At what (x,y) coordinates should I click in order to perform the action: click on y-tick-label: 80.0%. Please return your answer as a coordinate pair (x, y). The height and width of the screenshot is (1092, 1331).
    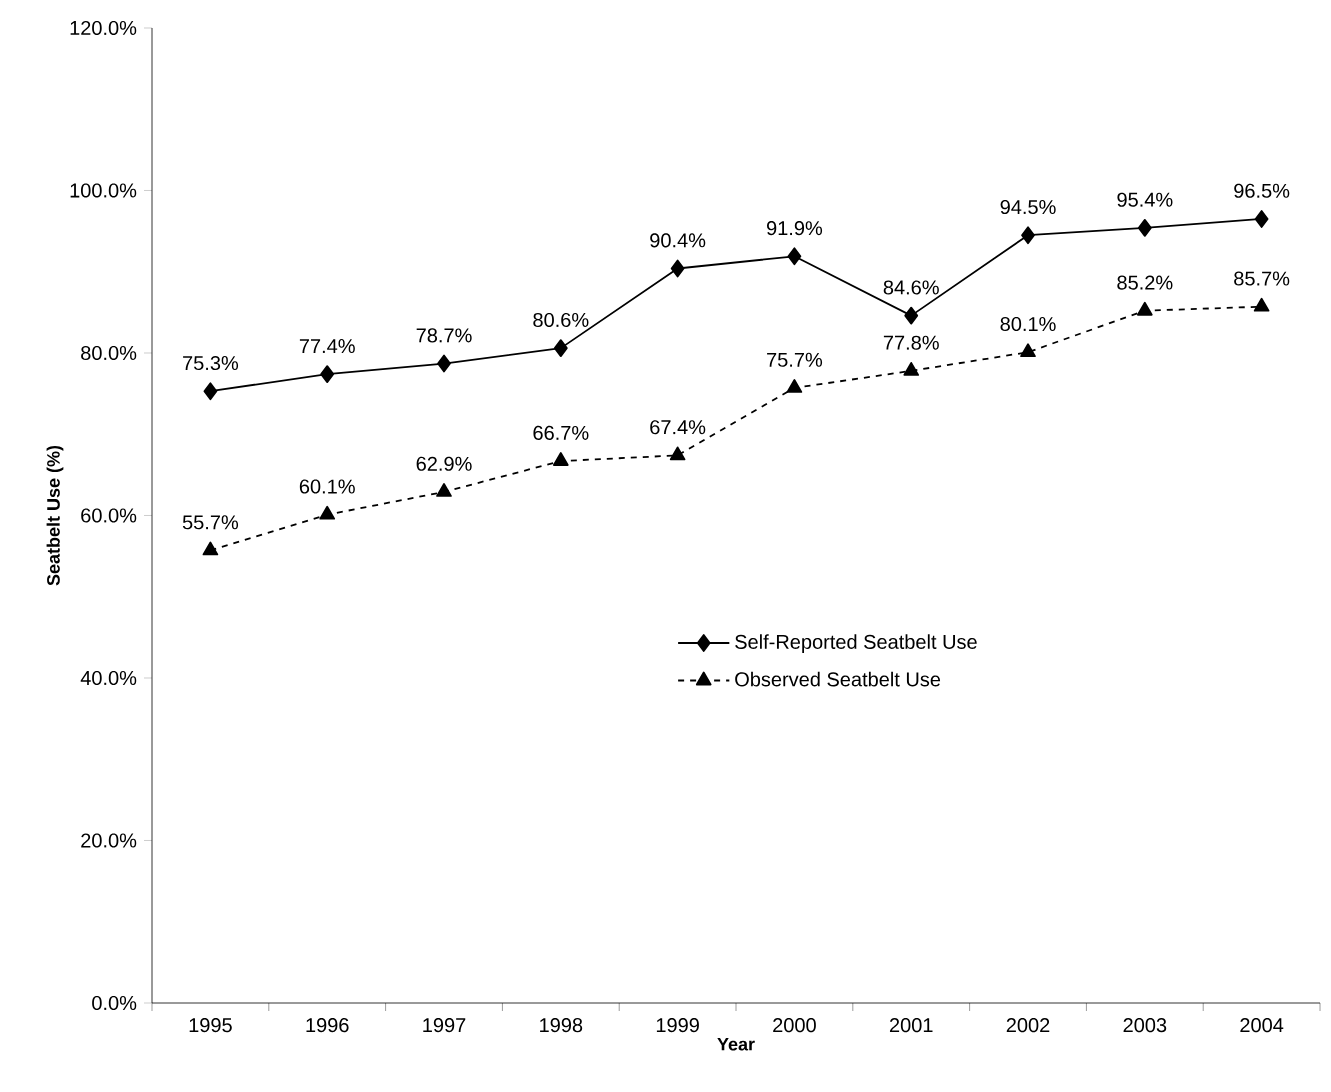
    Looking at the image, I should click on (109, 353).